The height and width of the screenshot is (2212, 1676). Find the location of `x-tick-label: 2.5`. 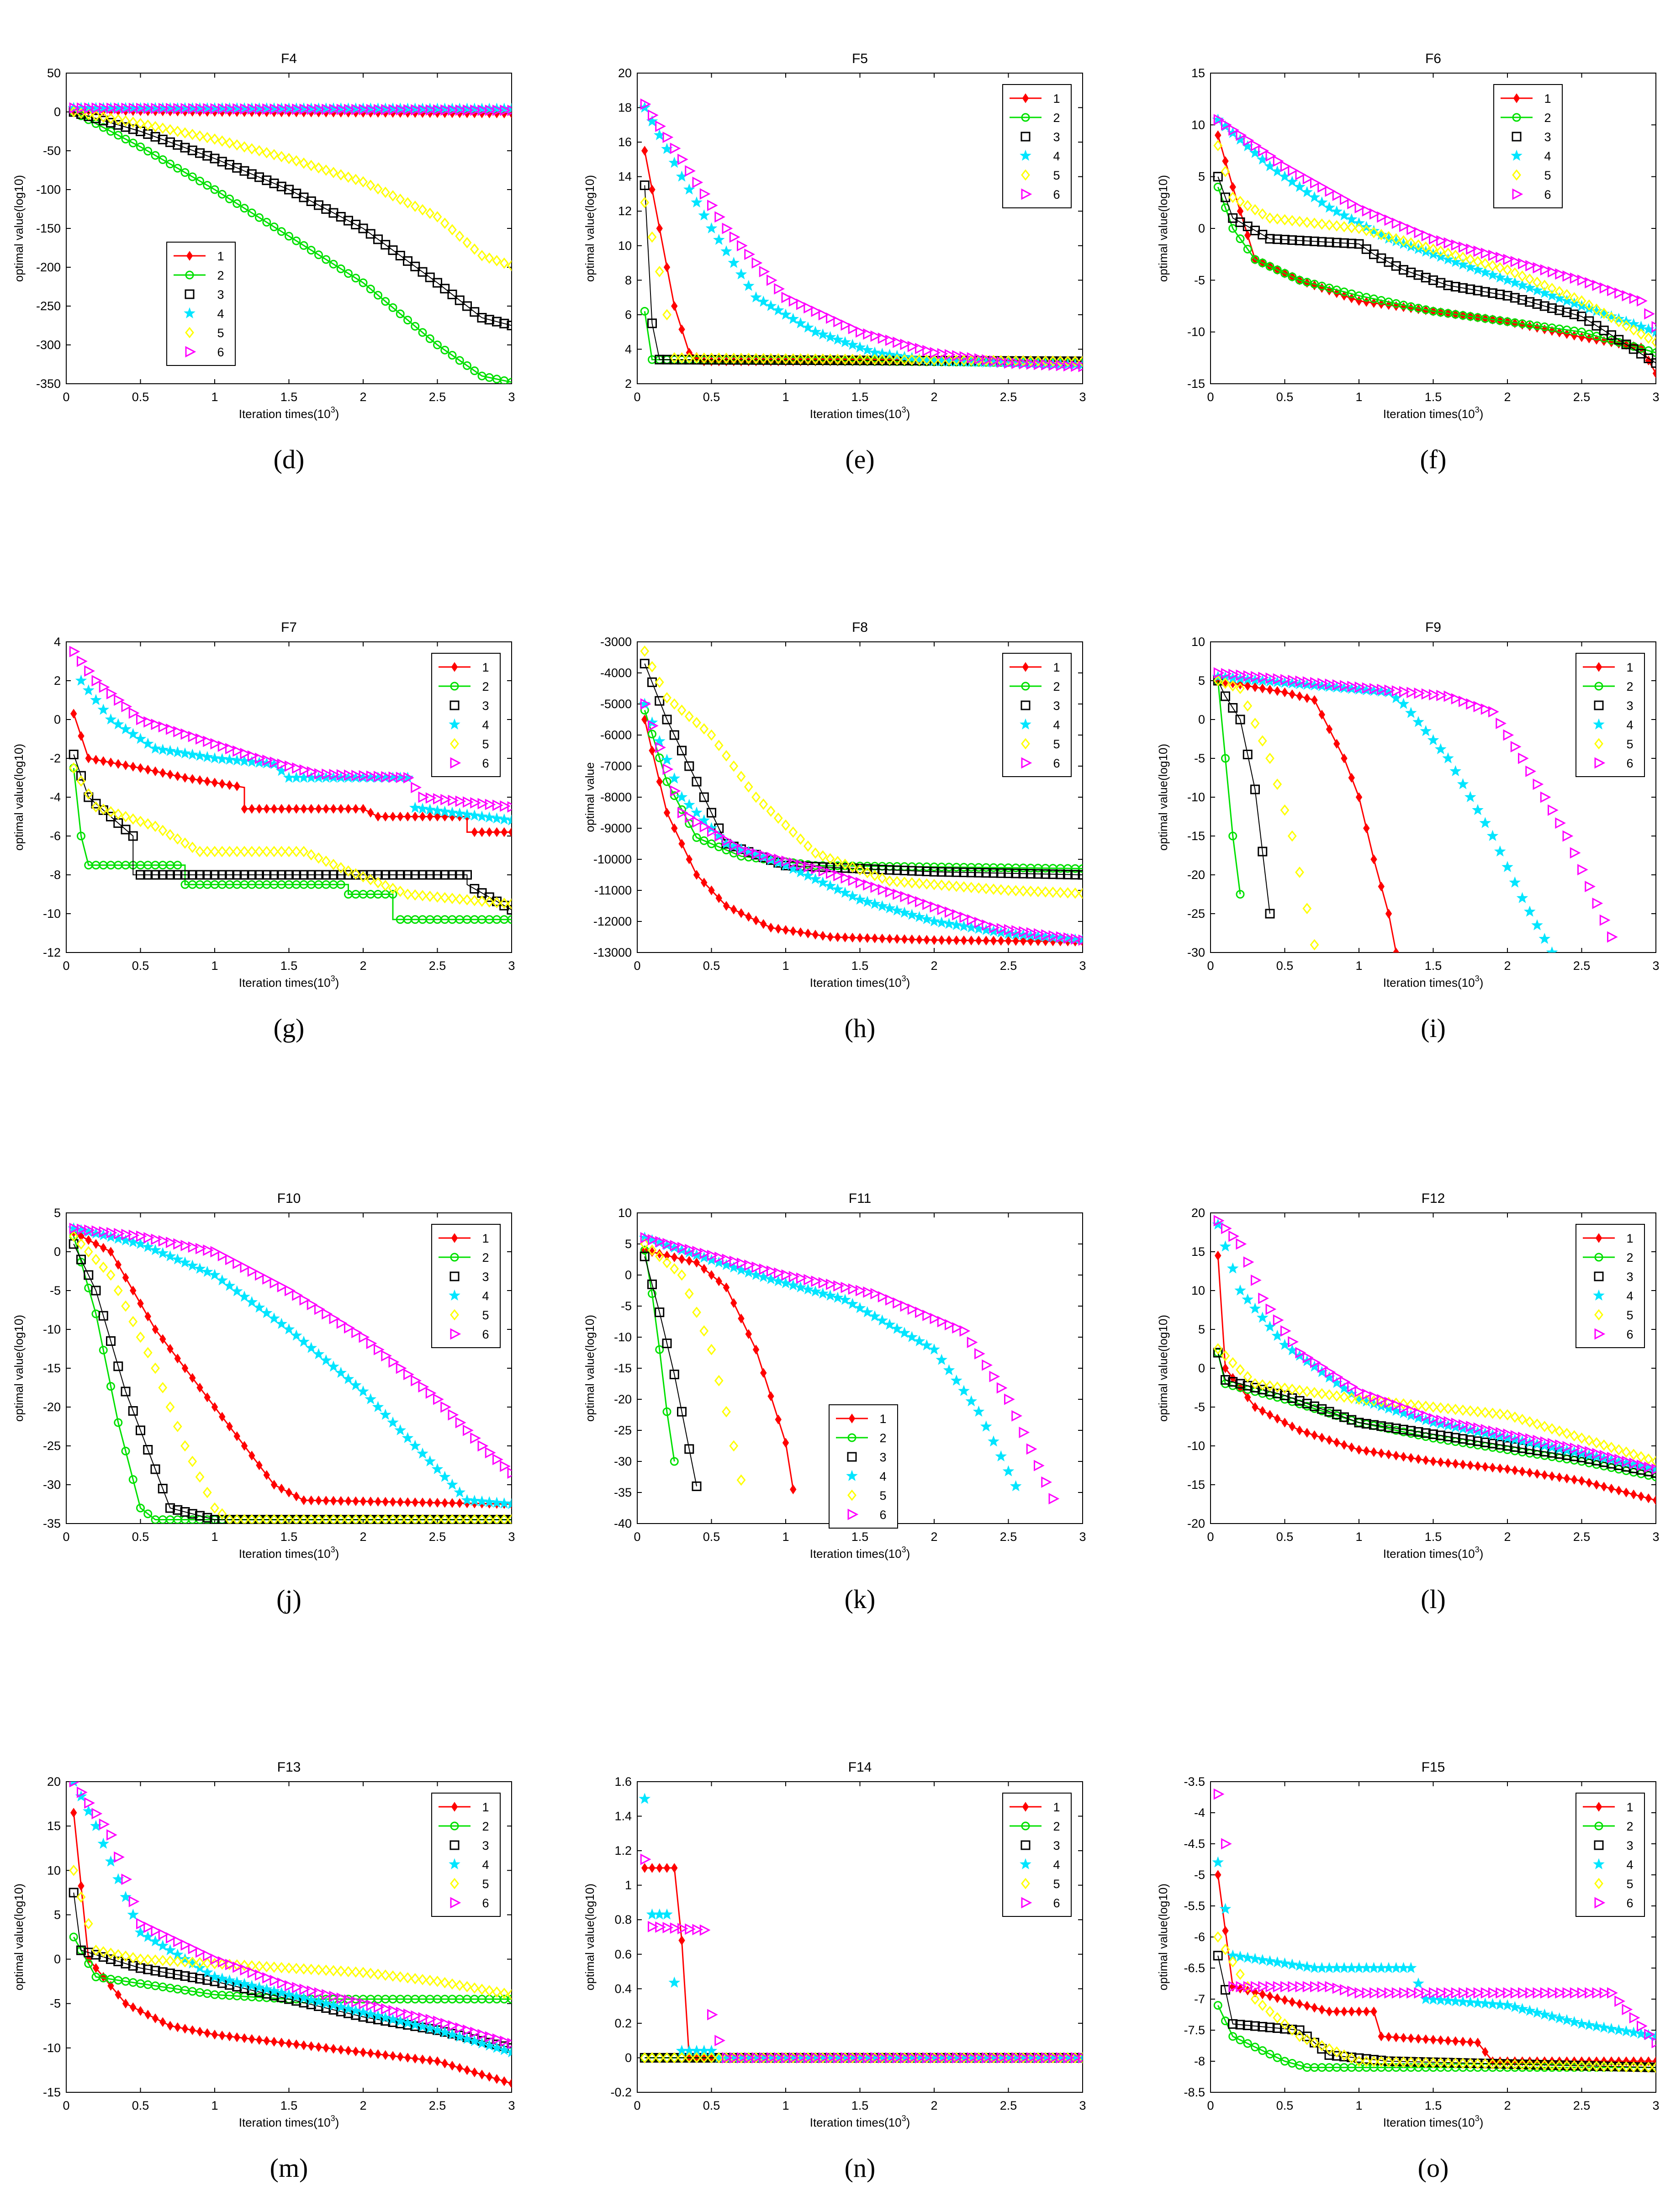

x-tick-label: 2.5 is located at coordinates (437, 397).